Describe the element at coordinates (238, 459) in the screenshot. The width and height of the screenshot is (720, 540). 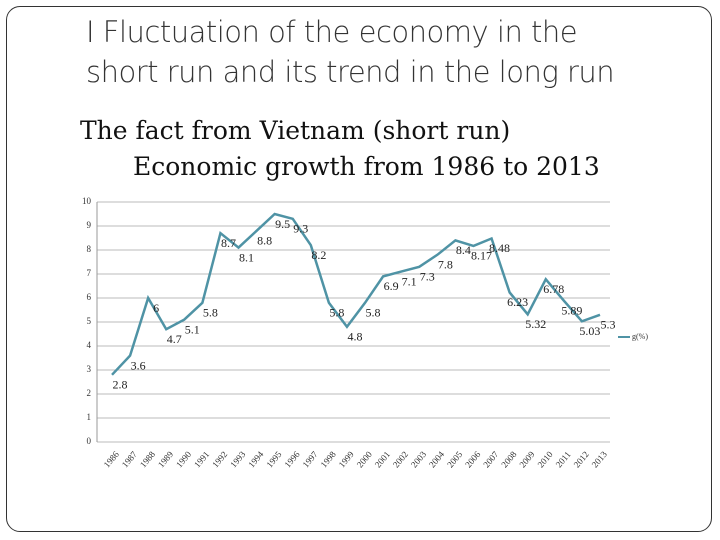
I see `x-tick-label: 1993` at that location.